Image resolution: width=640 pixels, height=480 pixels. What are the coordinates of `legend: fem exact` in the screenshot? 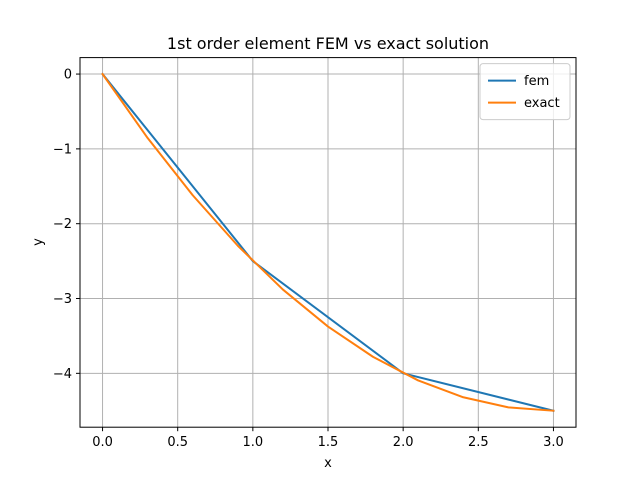 It's located at (525, 92).